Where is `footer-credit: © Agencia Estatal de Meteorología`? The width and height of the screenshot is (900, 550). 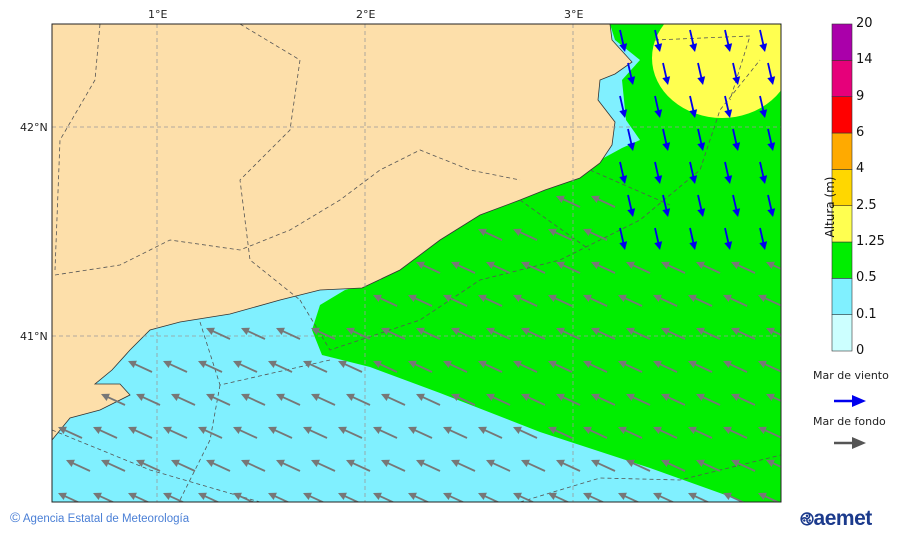
footer-credit: © Agencia Estatal de Meteorología is located at coordinates (99, 517).